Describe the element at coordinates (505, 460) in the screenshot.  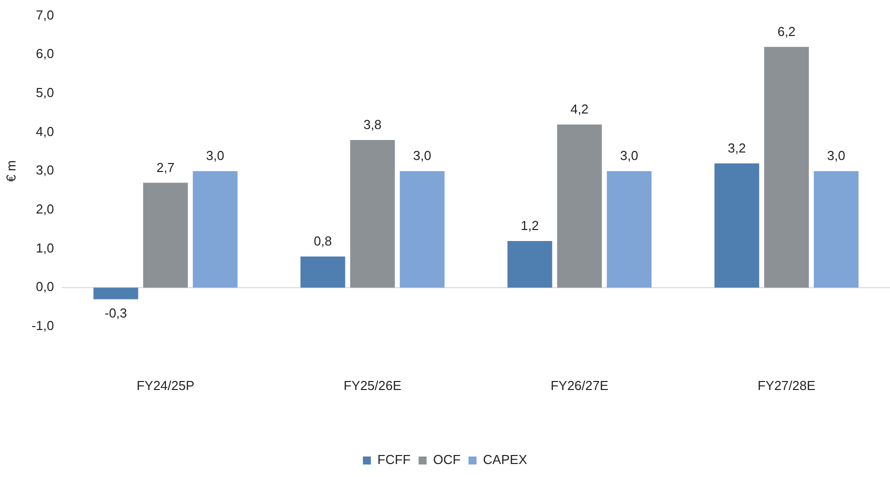
I see `legend-label: CAPEX` at that location.